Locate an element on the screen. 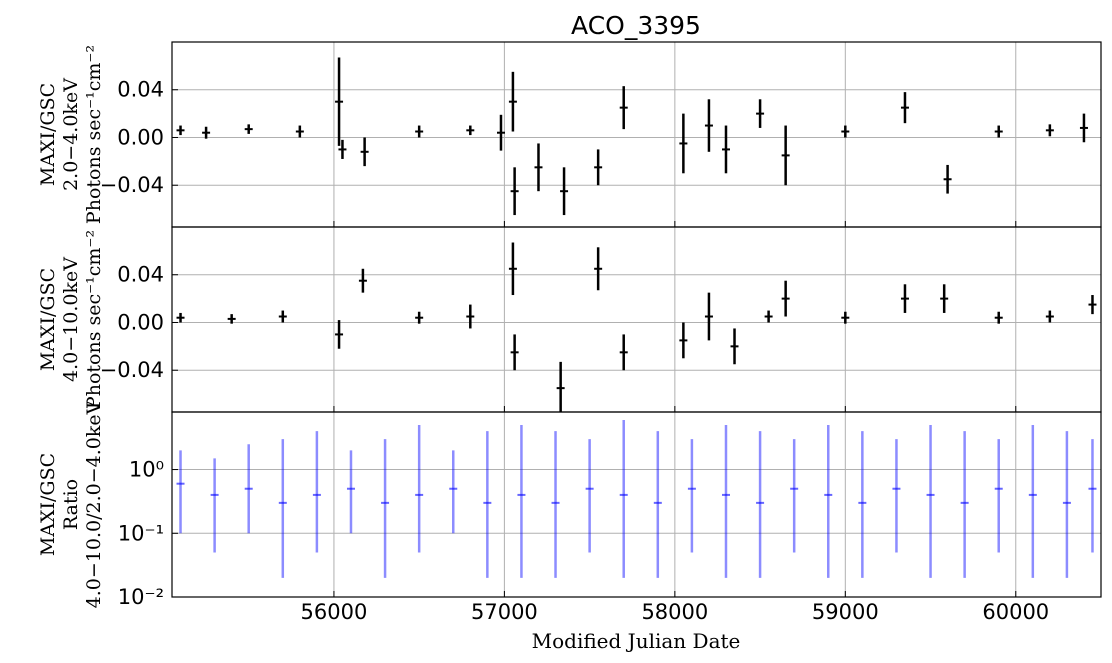 The width and height of the screenshot is (1112, 663). y-axis-label-line: 2.0−4.0keV is located at coordinates (71, 134).